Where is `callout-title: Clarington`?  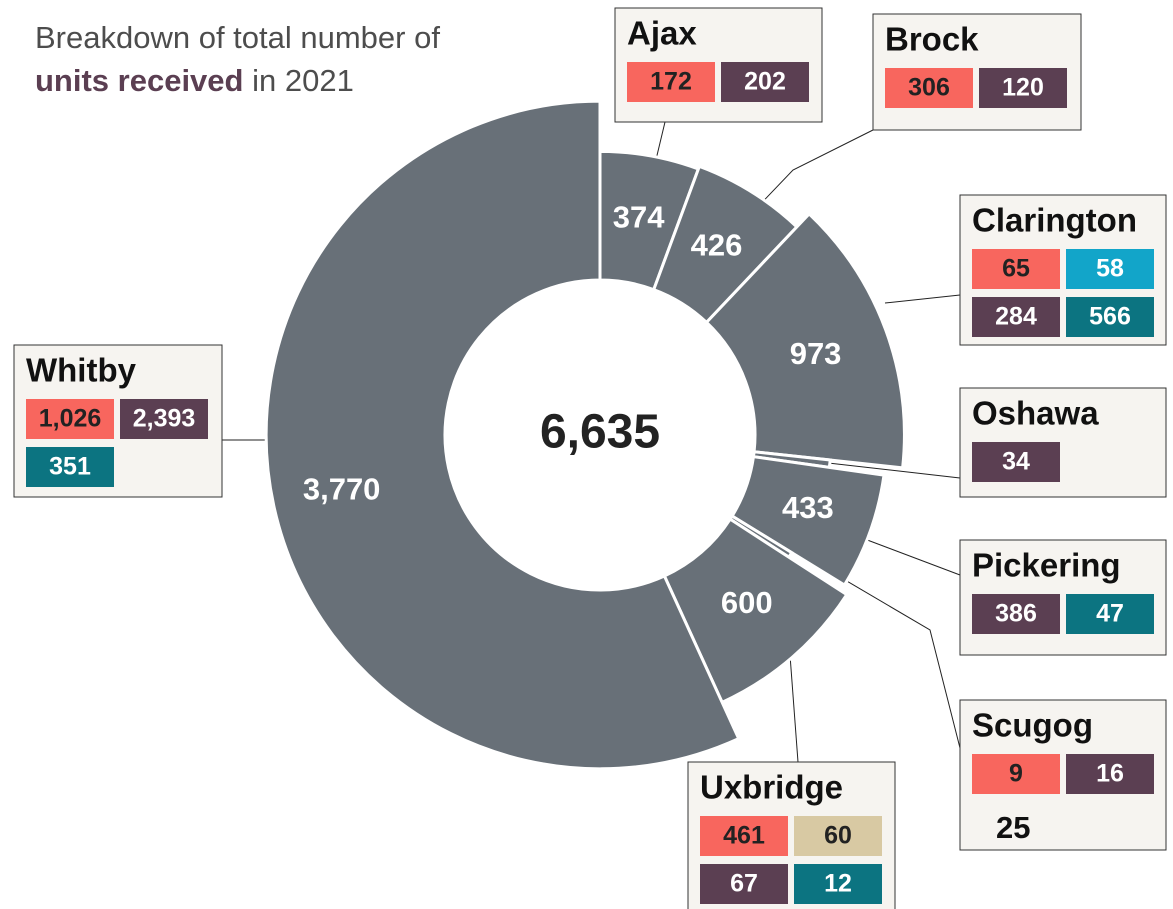 callout-title: Clarington is located at coordinates (1054, 220).